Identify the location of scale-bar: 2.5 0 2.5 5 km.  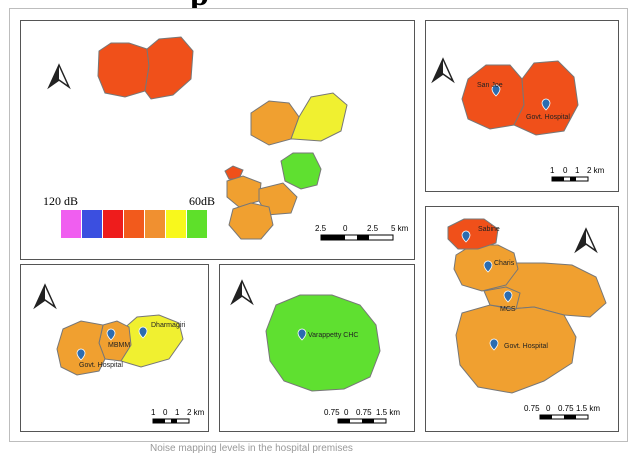
(362, 232).